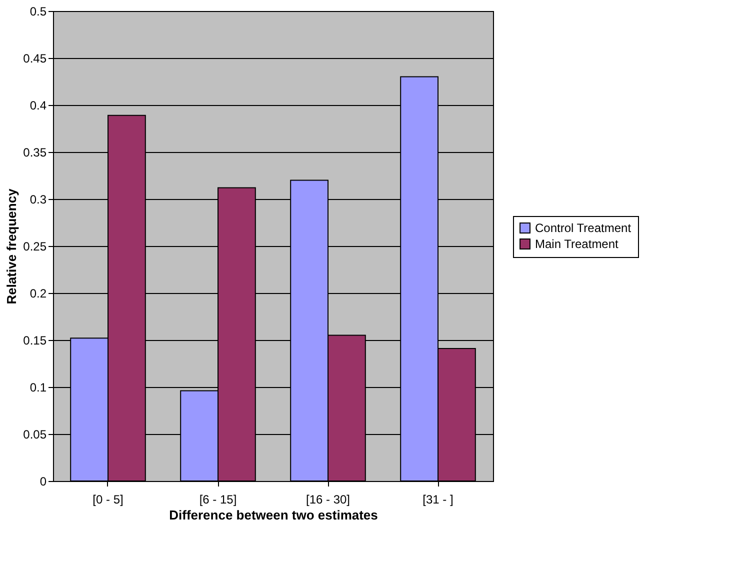 The image size is (749, 581). I want to click on x-axis-title: Difference between two estimates, so click(273, 515).